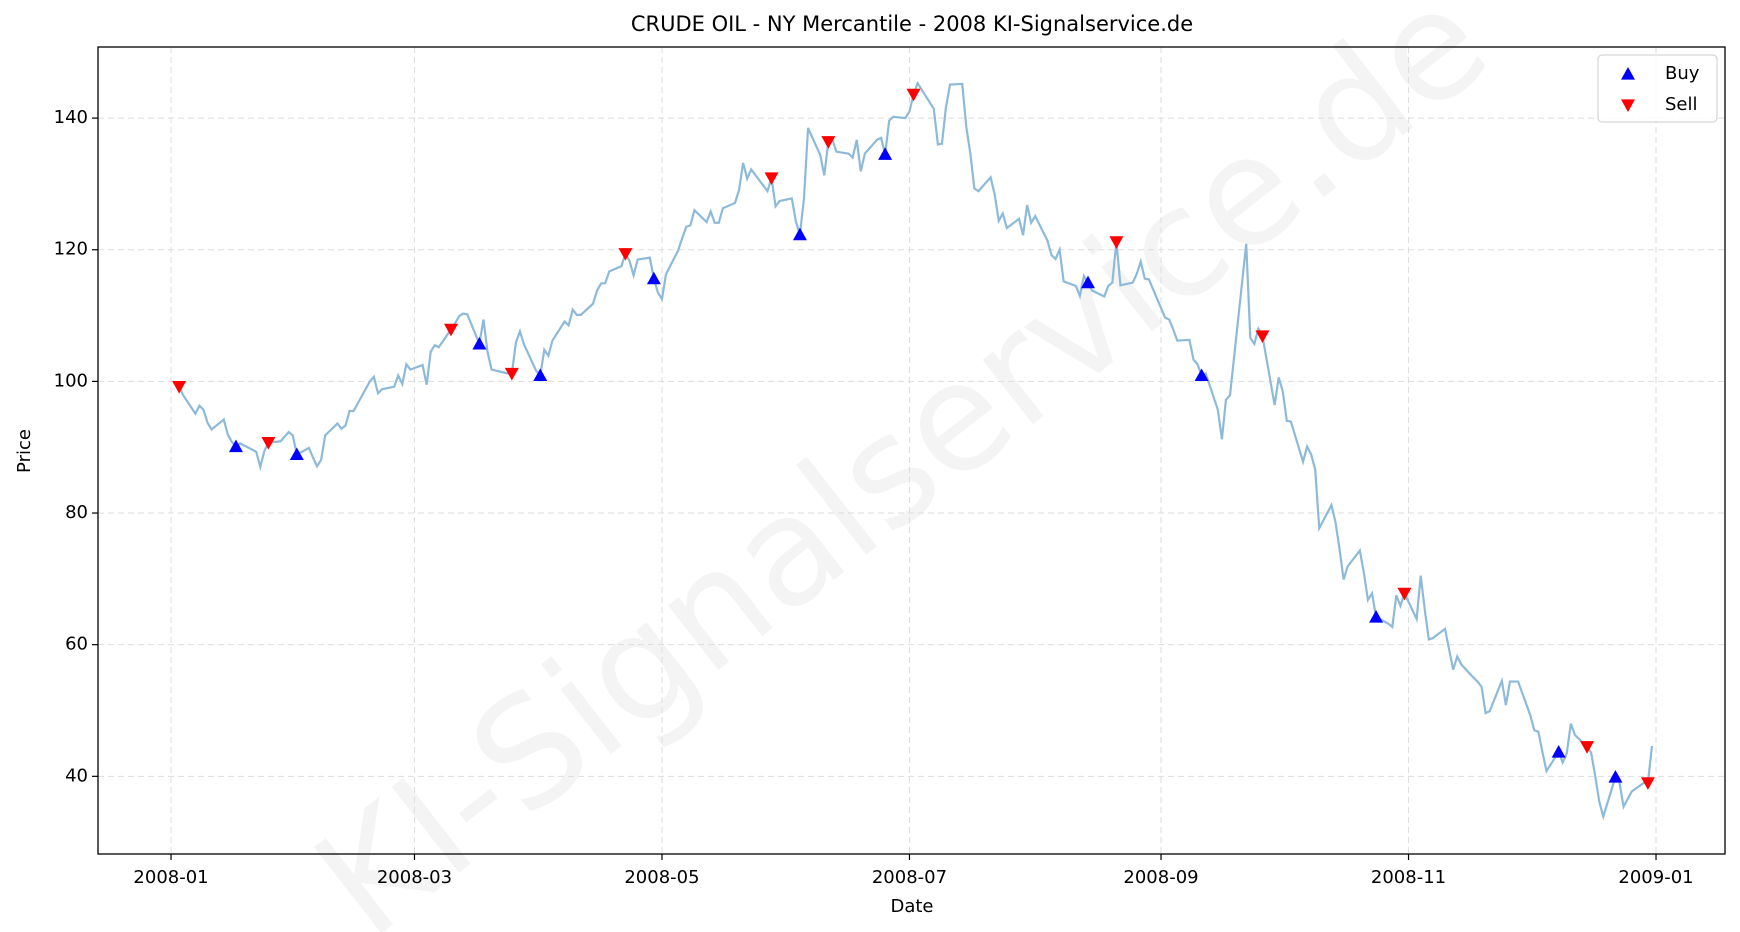  What do you see at coordinates (1681, 104) in the screenshot?
I see `legend-label: Sell` at bounding box center [1681, 104].